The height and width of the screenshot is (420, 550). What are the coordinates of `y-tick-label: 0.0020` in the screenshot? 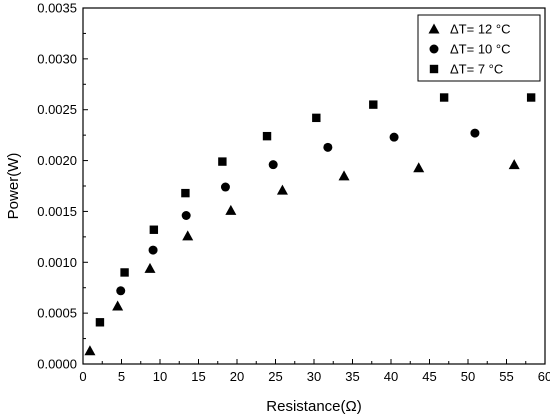 It's located at (57, 160).